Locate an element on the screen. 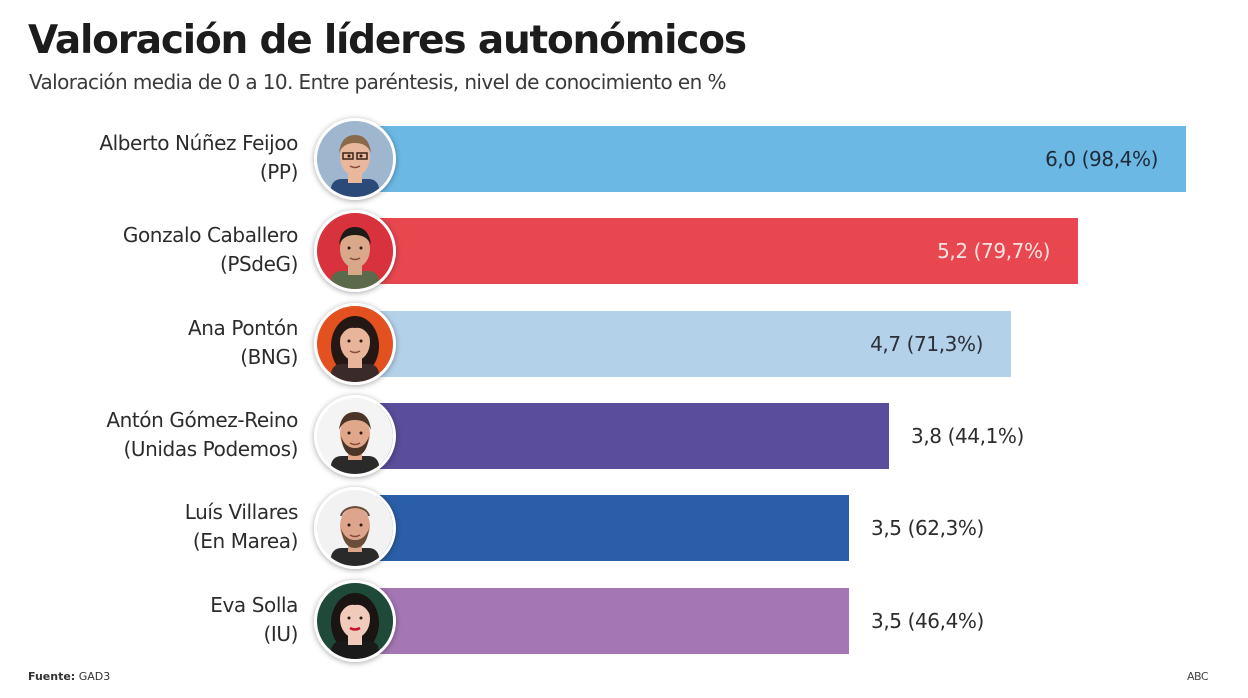 The image size is (1248, 698). party-name: (IU) is located at coordinates (280, 634).